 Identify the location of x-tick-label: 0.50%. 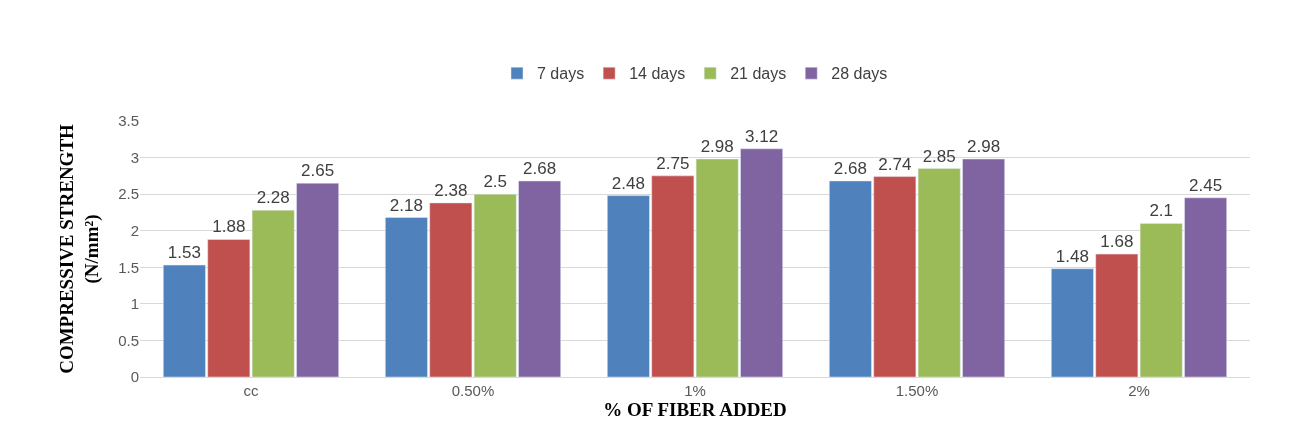
(473, 390).